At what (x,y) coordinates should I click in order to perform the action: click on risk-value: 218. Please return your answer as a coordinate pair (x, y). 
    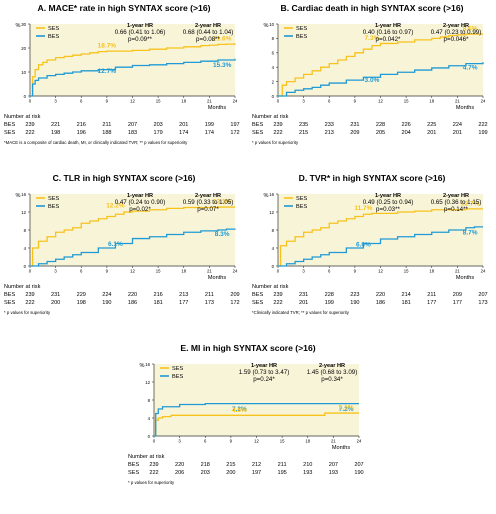
    Looking at the image, I should click on (205, 465).